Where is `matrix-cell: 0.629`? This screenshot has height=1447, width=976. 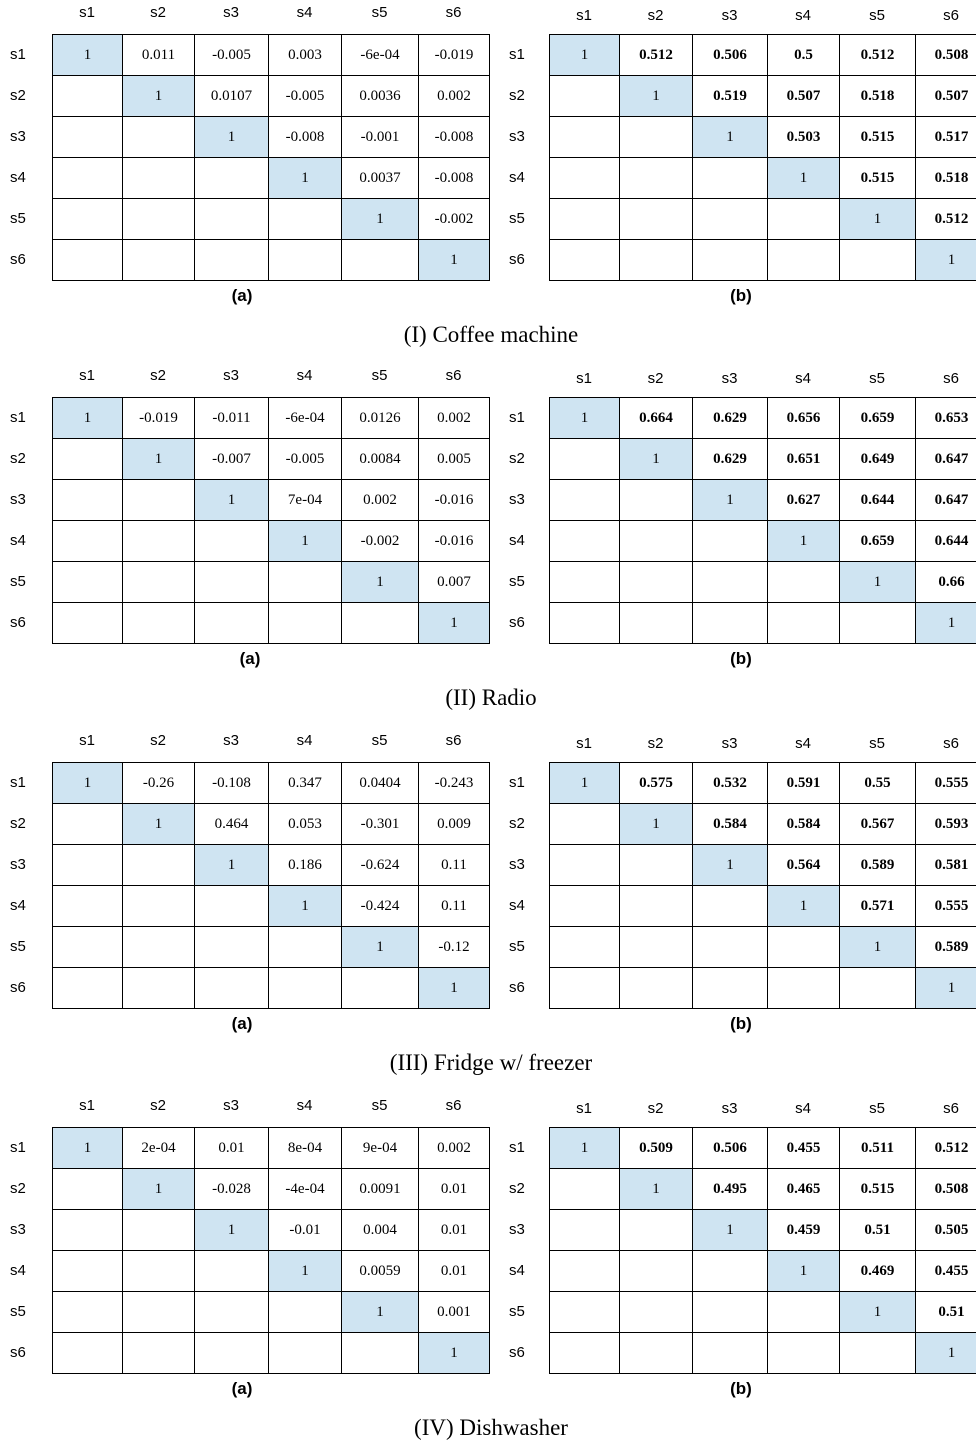
matrix-cell: 0.629 is located at coordinates (730, 418).